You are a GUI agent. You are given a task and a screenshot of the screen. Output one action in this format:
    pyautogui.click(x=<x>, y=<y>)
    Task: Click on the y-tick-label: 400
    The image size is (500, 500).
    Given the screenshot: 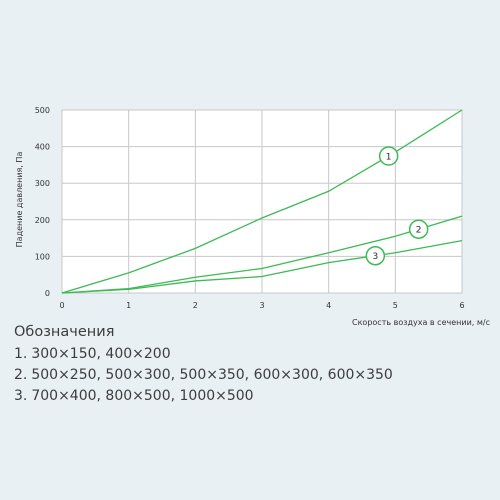 What is the action you would take?
    pyautogui.click(x=42, y=147)
    